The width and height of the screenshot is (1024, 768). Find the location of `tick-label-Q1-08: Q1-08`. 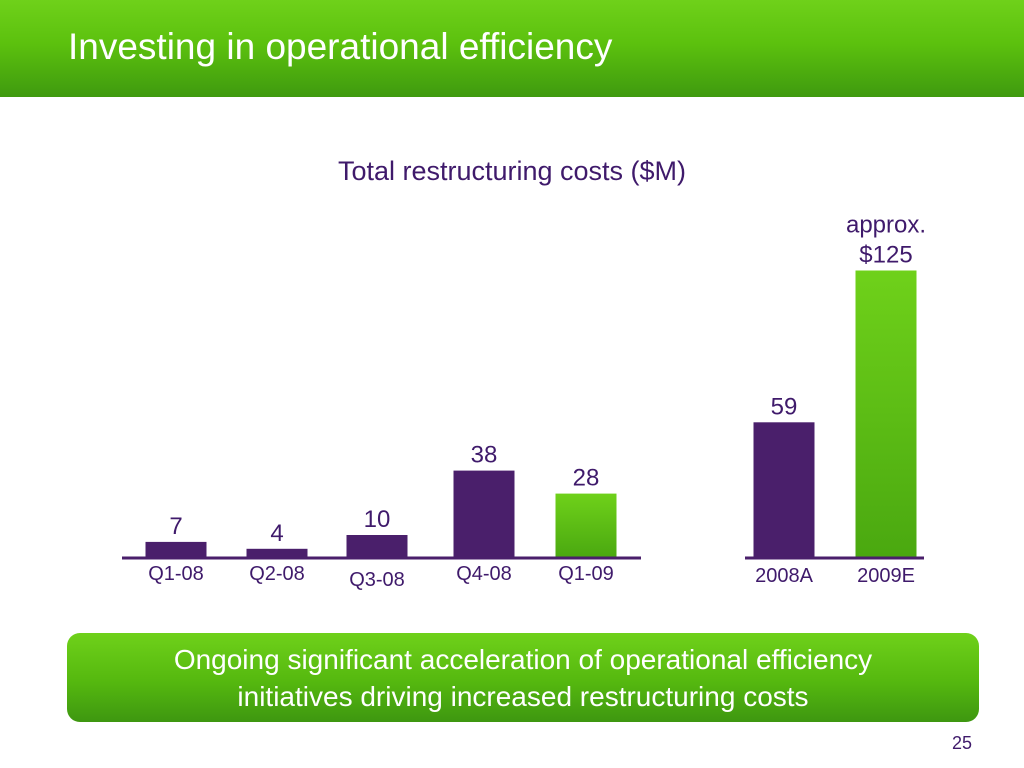

tick-label-Q1-08: Q1-08 is located at coordinates (176, 574).